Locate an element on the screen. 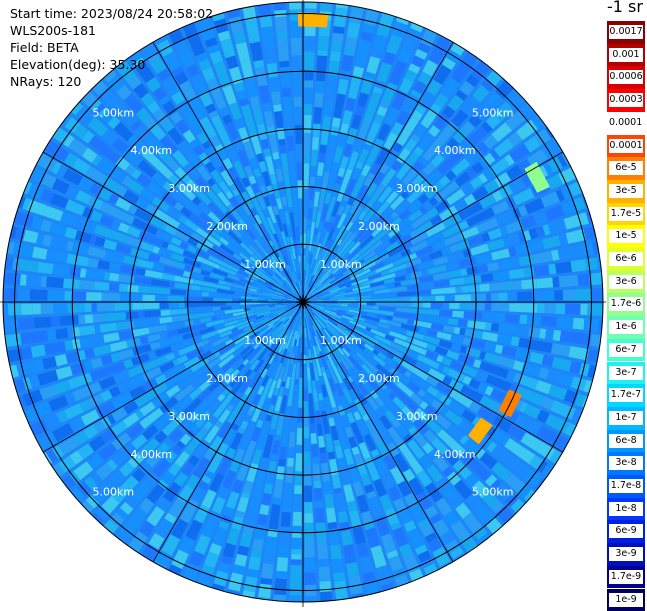  colorbar-label: 1e-7 is located at coordinates (626, 418).